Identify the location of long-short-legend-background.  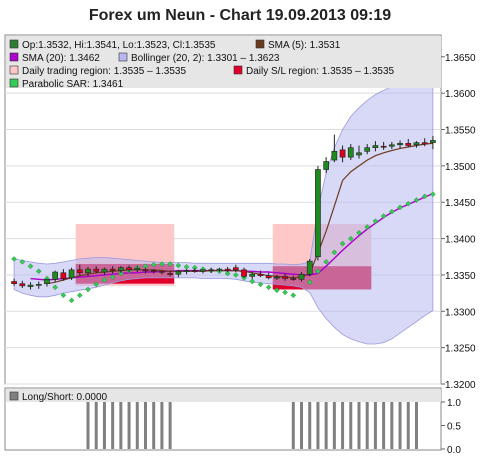
(223, 395).